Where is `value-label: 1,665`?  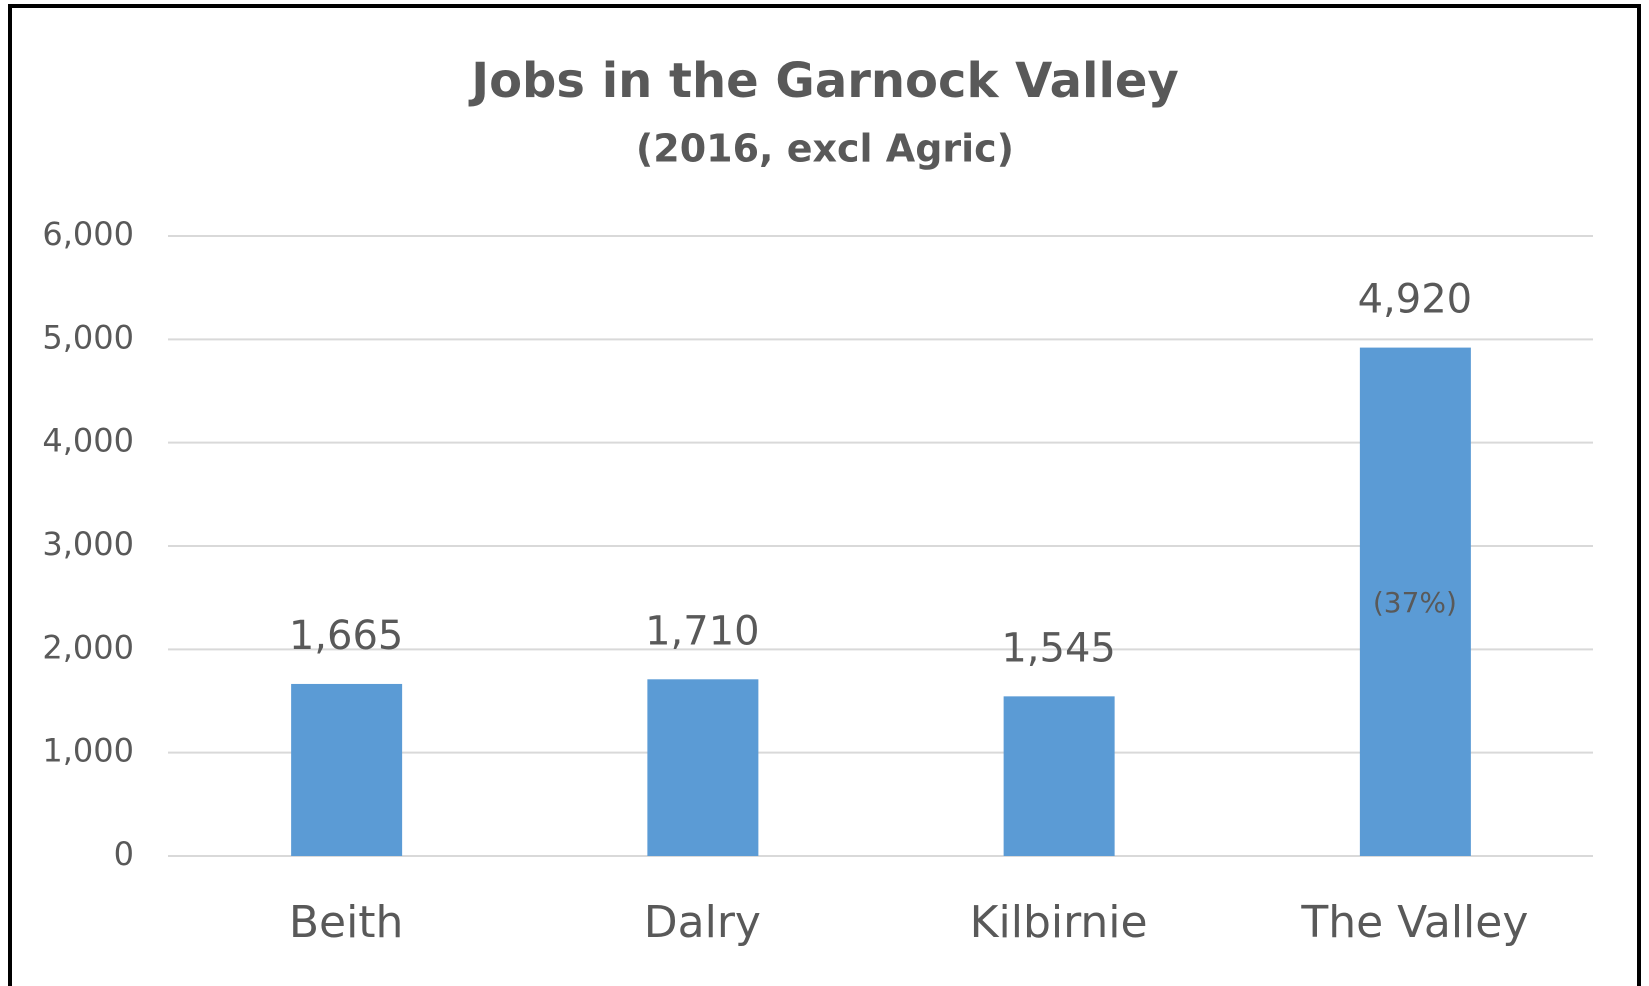
value-label: 1,665 is located at coordinates (346, 636).